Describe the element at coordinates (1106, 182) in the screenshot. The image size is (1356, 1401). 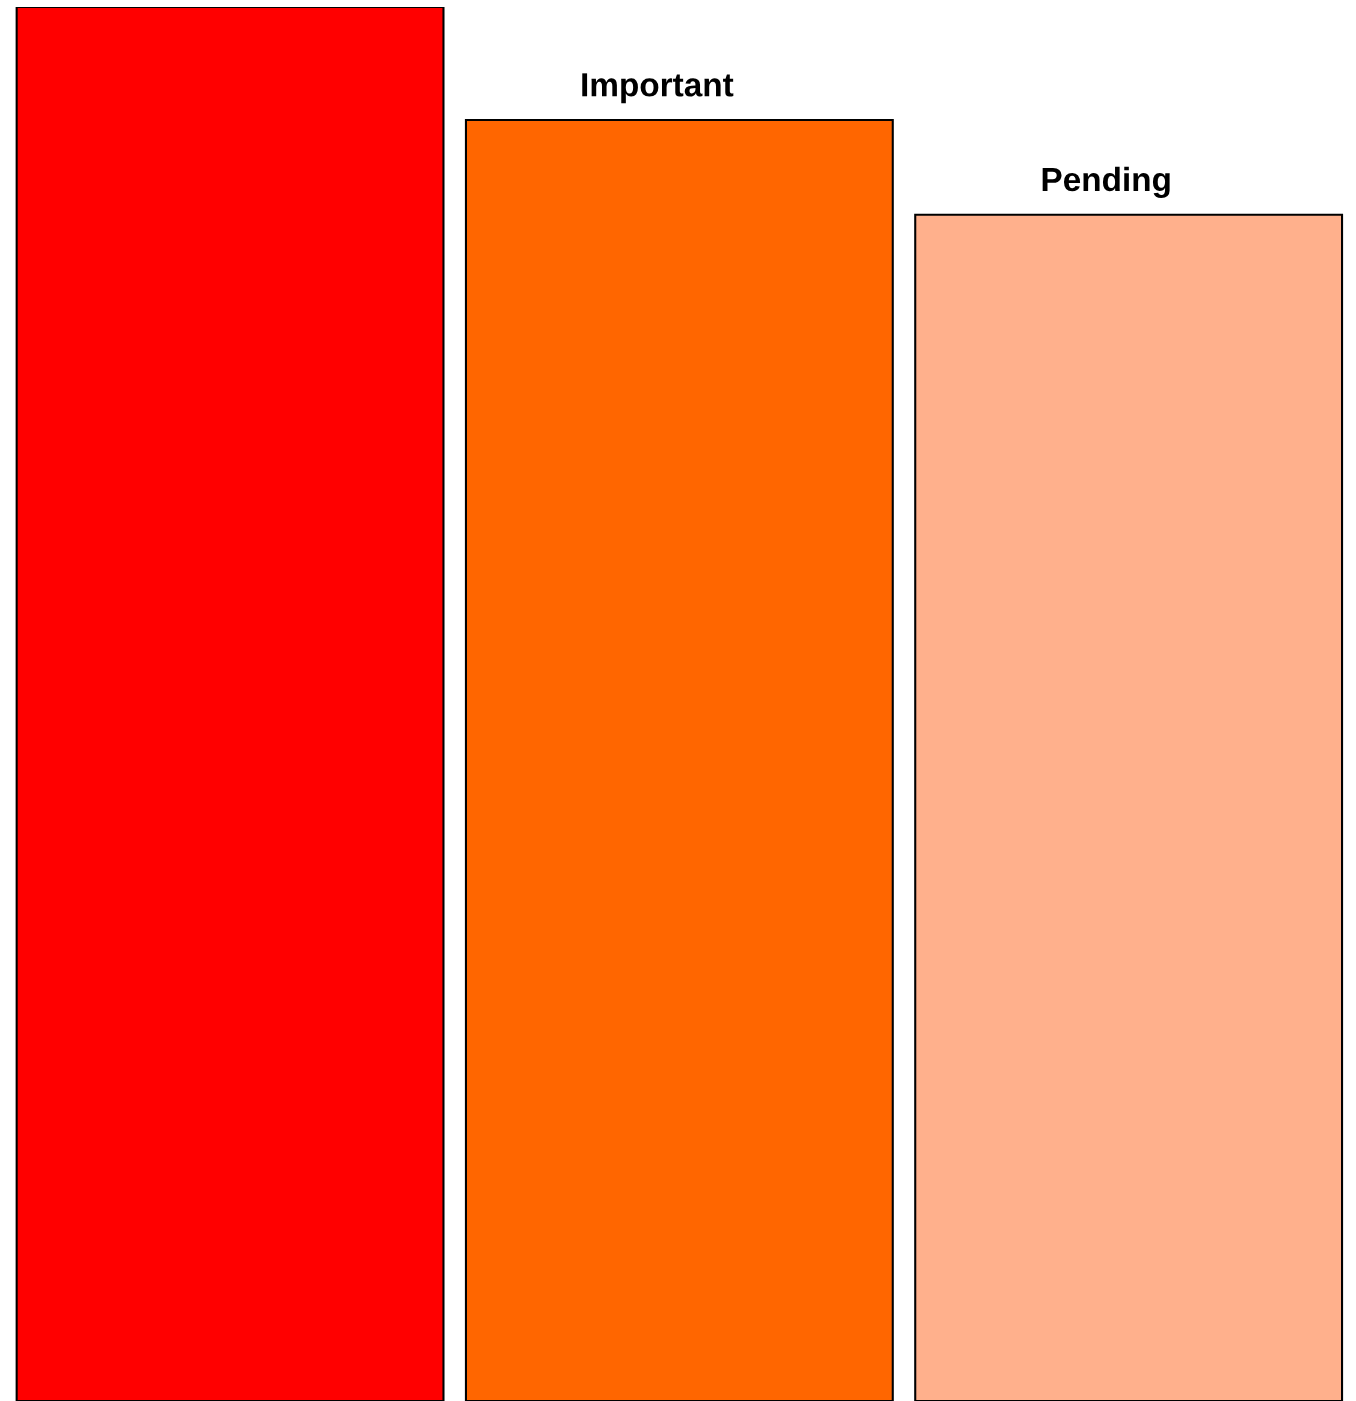
I see `x-tick-label: Pending` at that location.